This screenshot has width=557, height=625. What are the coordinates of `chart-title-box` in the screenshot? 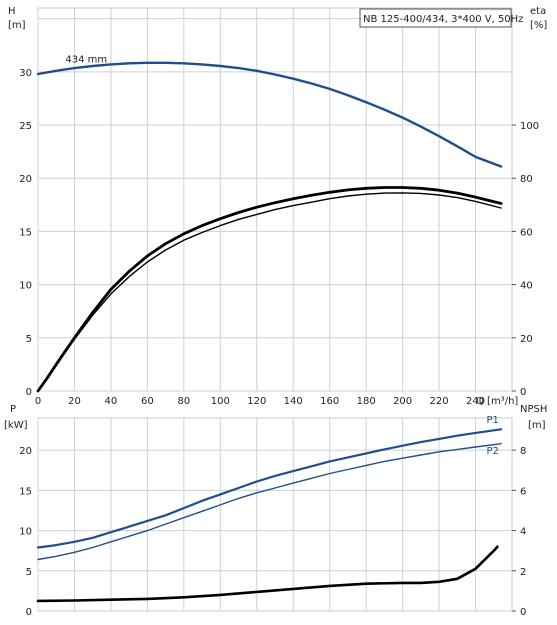 It's located at (435, 18).